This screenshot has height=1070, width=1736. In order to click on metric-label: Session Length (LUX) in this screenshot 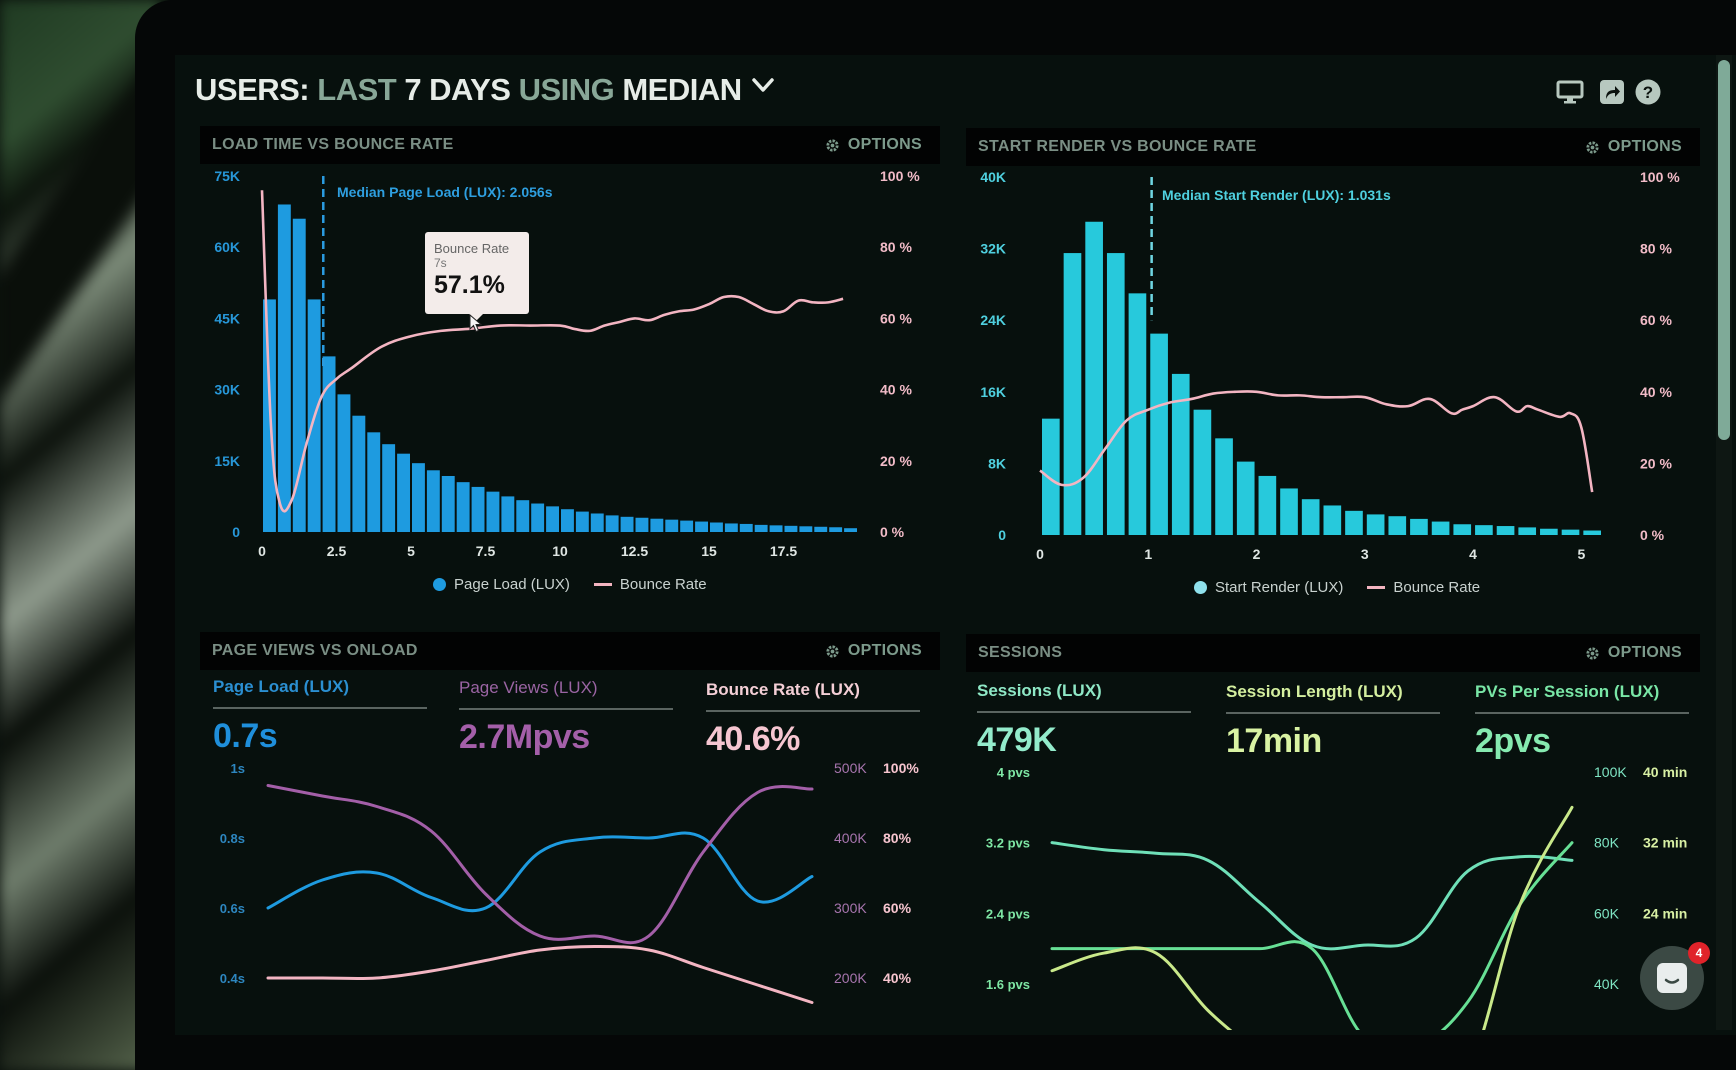, I will do `click(1333, 698)`.